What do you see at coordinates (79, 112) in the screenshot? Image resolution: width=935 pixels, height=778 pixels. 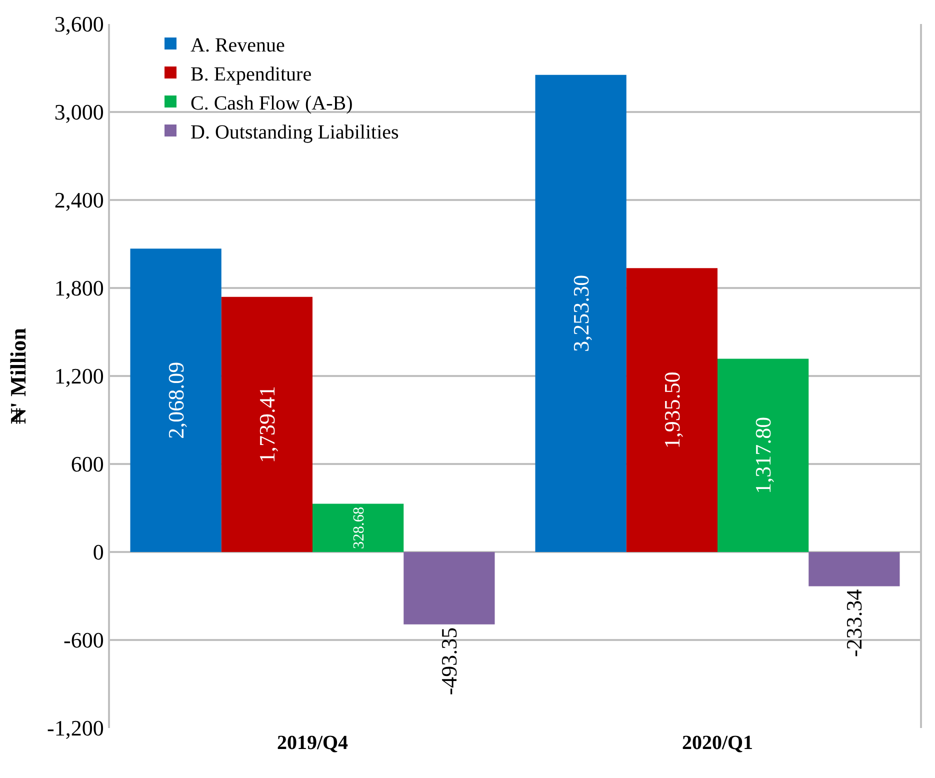 I see `y-tick-label: 3,000` at bounding box center [79, 112].